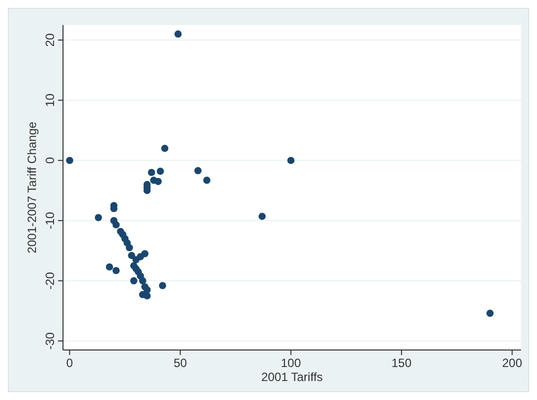 This screenshot has width=537, height=400. I want to click on y-tick-label: -10, so click(50, 221).